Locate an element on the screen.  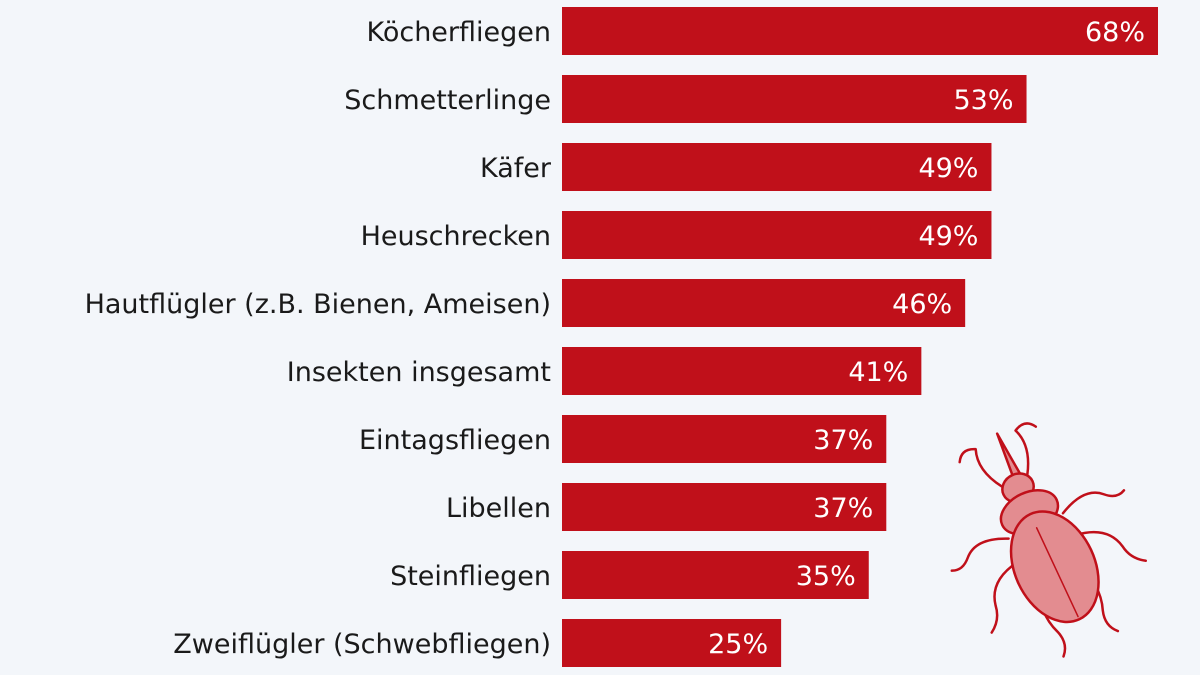
category-label: Käfer is located at coordinates (516, 168).